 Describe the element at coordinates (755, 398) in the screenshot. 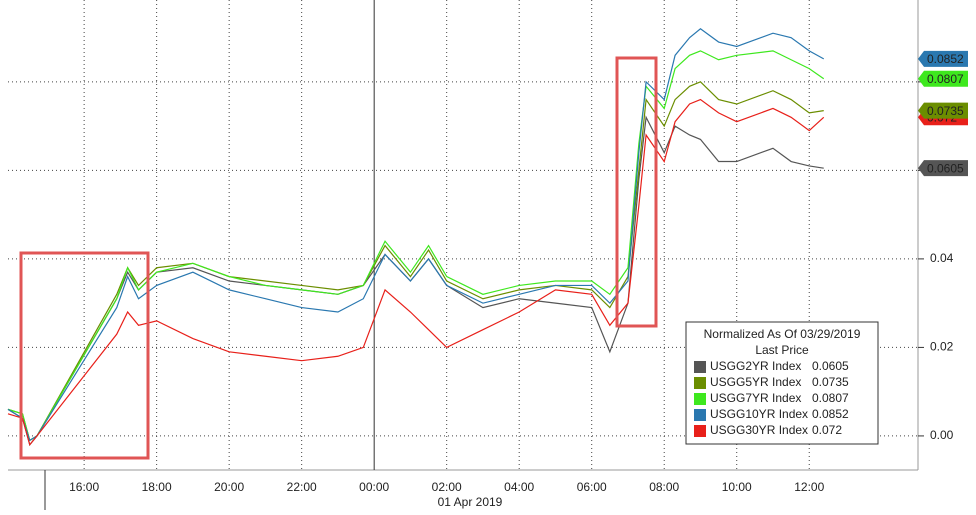

I see `legend-name: USGG7YR Index` at that location.